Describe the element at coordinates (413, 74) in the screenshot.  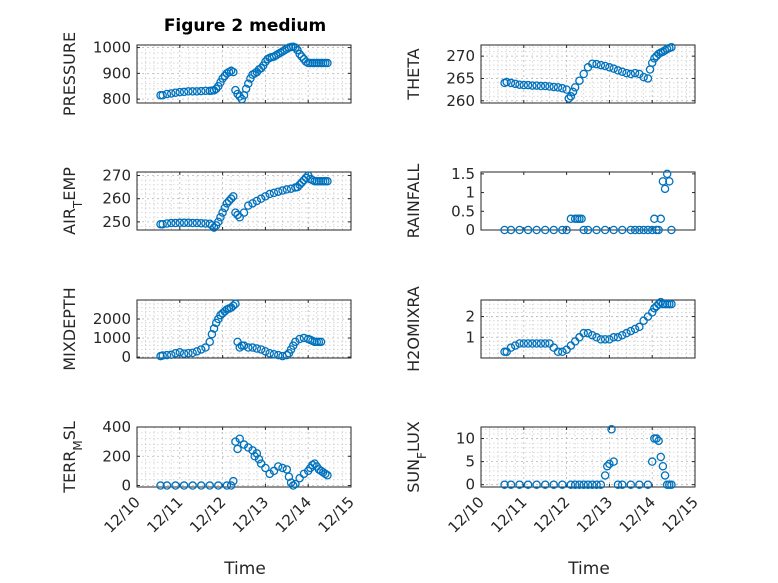
I see `y-axis-label: THETA` at that location.